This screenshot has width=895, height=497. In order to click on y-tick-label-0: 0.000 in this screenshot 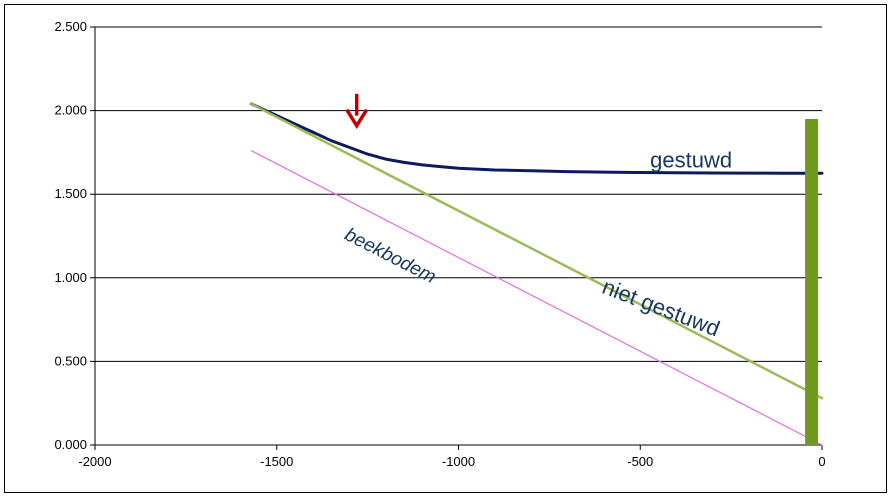, I will do `click(70, 444)`.